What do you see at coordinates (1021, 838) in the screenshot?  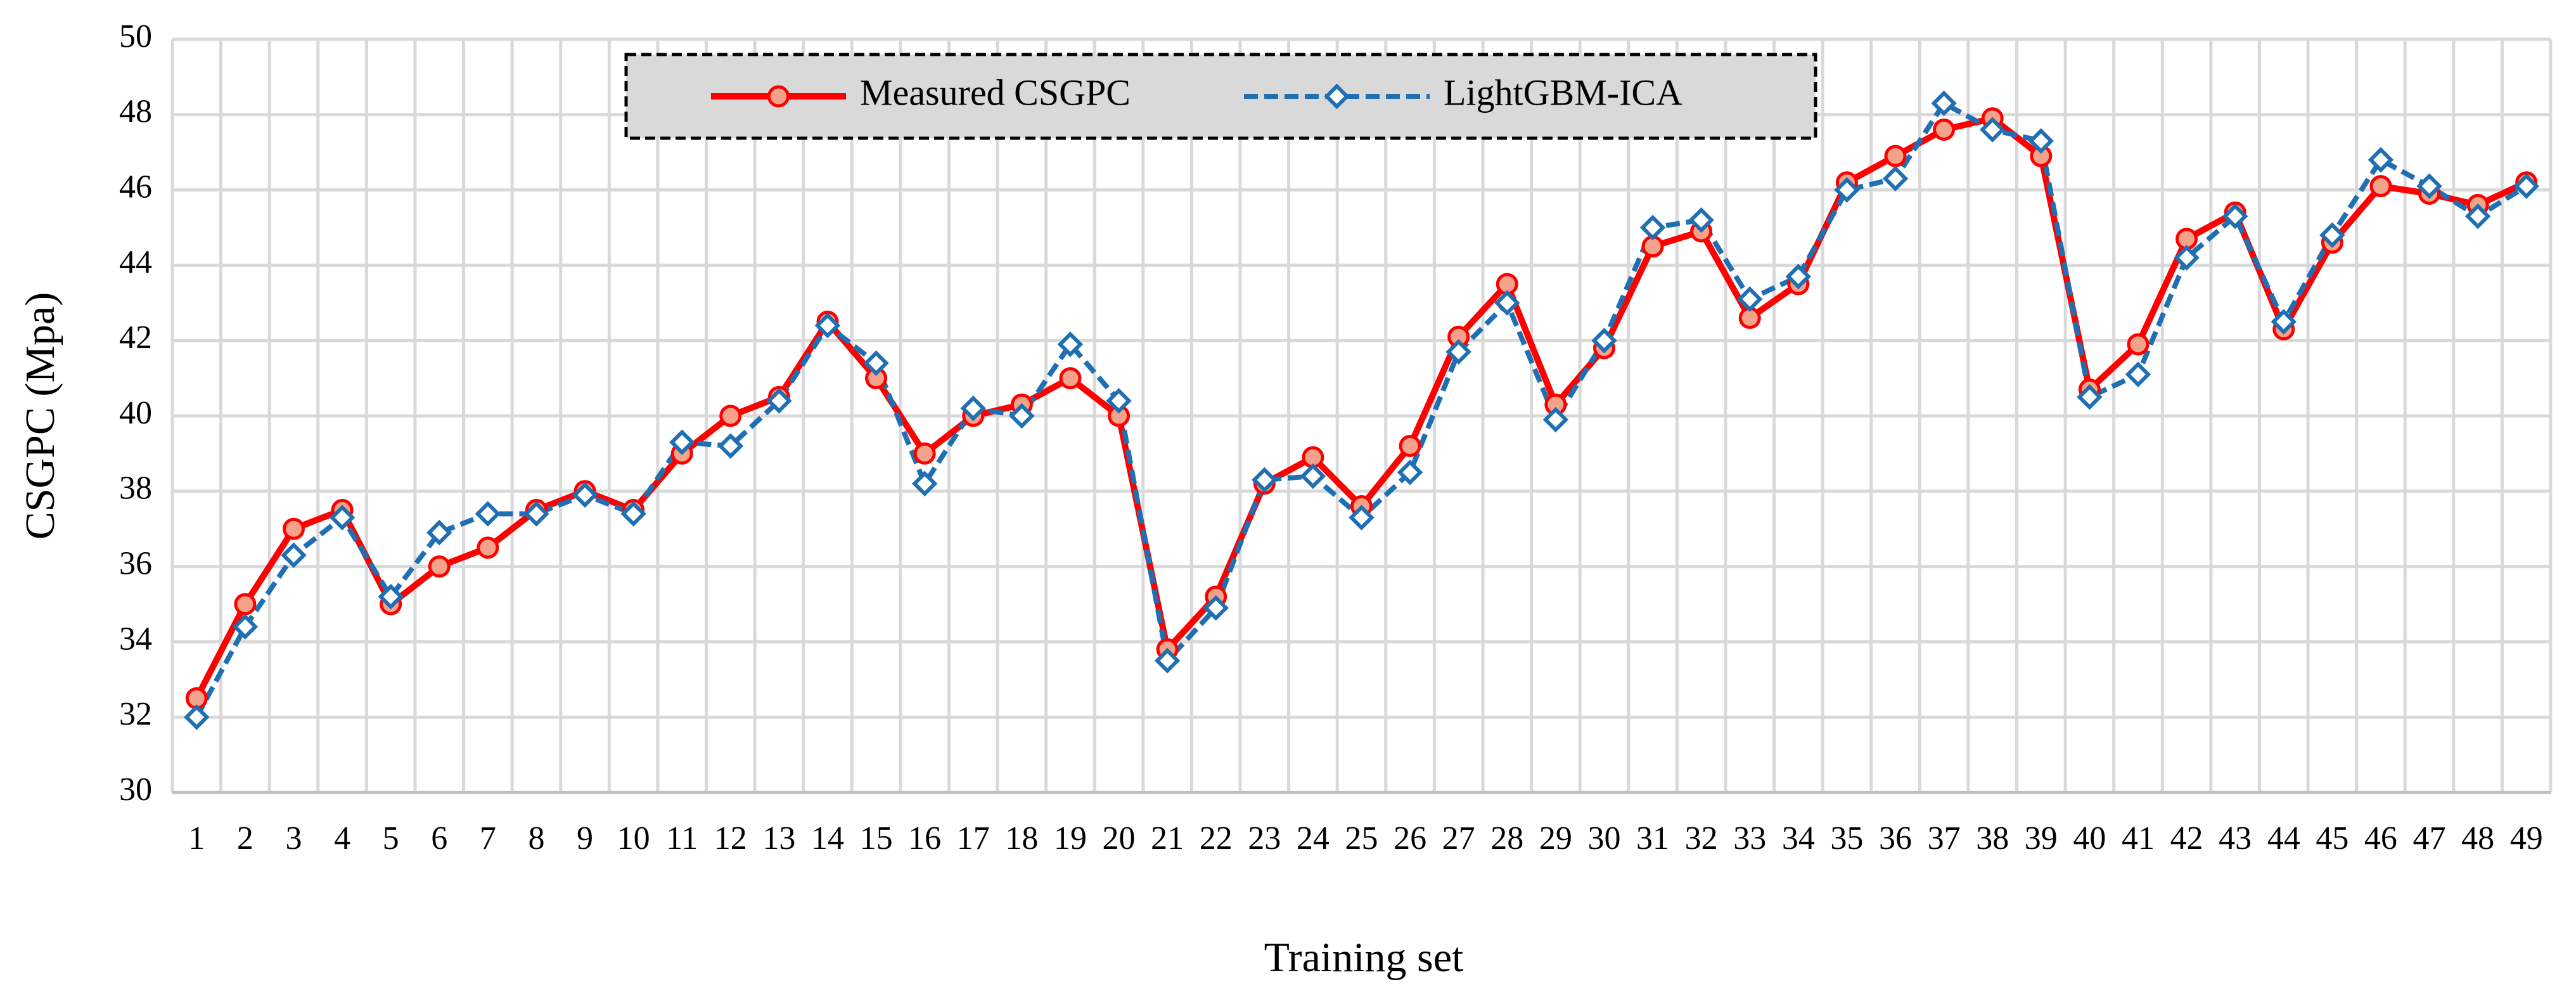 I see `x-tick-label: 18` at bounding box center [1021, 838].